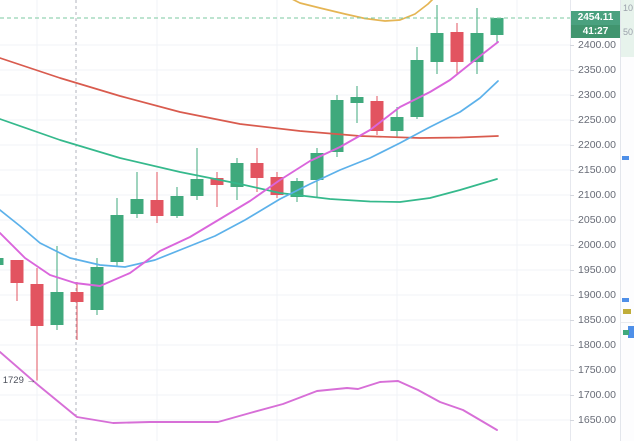 Image resolution: width=634 pixels, height=441 pixels. Describe the element at coordinates (631, 332) in the screenshot. I see `blue-chip` at that location.